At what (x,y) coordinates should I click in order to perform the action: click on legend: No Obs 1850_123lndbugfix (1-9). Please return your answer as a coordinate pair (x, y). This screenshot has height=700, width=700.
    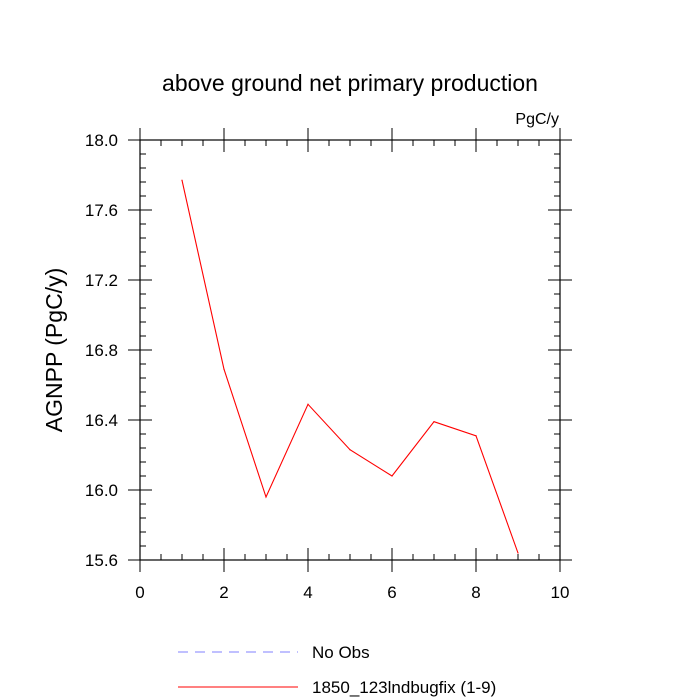
    Looking at the image, I should click on (337, 670).